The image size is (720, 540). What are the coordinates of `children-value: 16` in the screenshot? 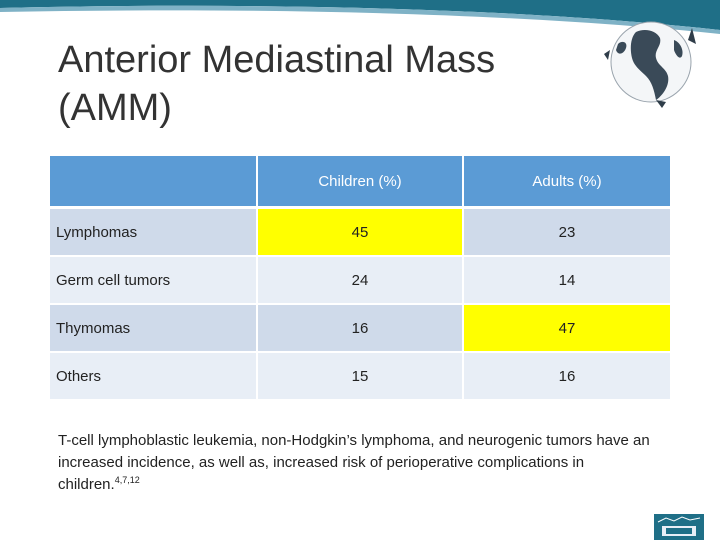 It's located at (361, 329).